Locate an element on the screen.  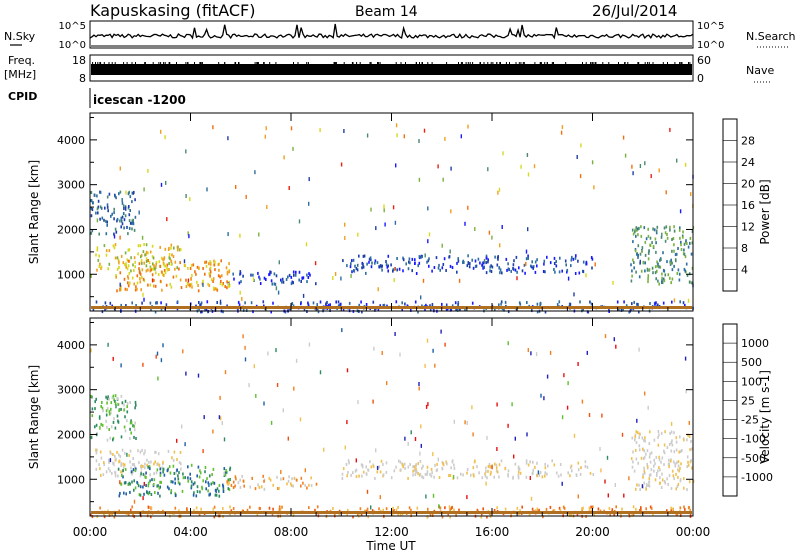
cpid-panel: CPID icescan -1200 is located at coordinates (97, 98).